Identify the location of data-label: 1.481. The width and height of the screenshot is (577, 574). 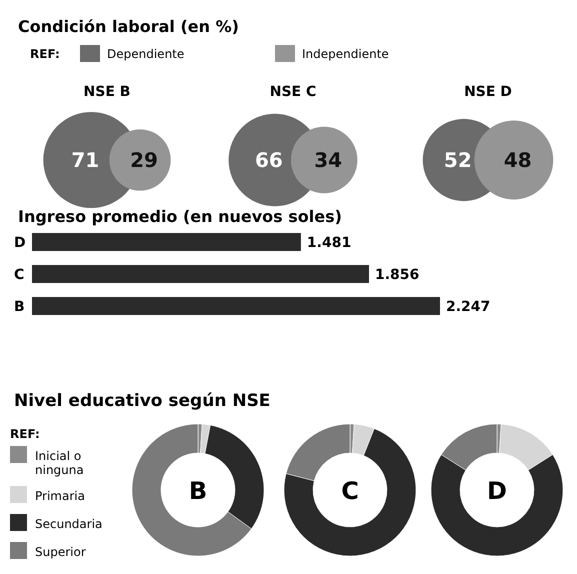
(329, 243).